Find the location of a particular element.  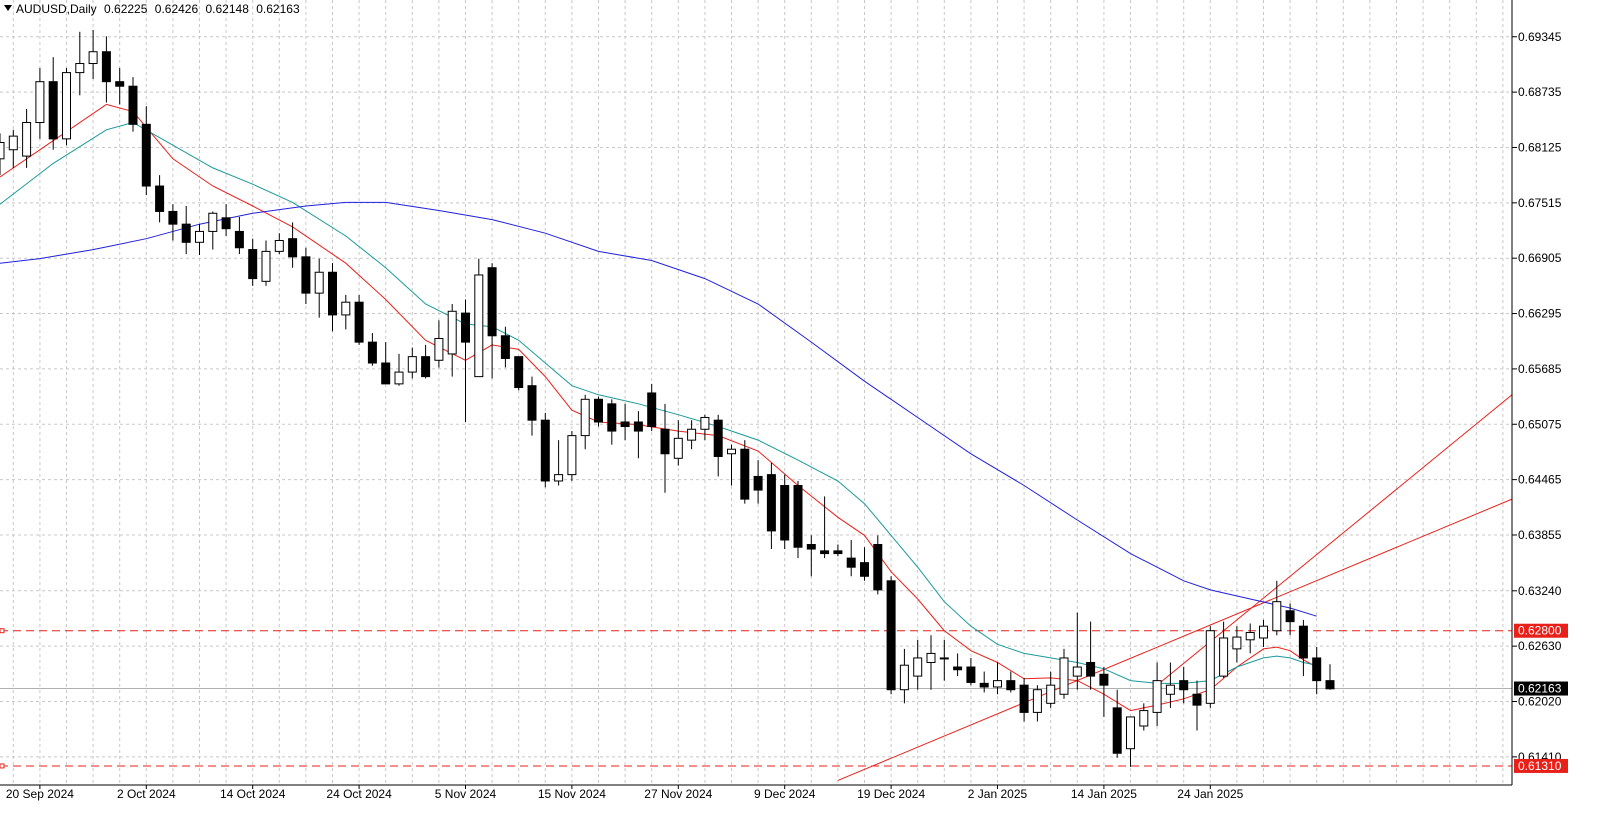

x-tick-label: 14 Jan 2025 is located at coordinates (1104, 794).